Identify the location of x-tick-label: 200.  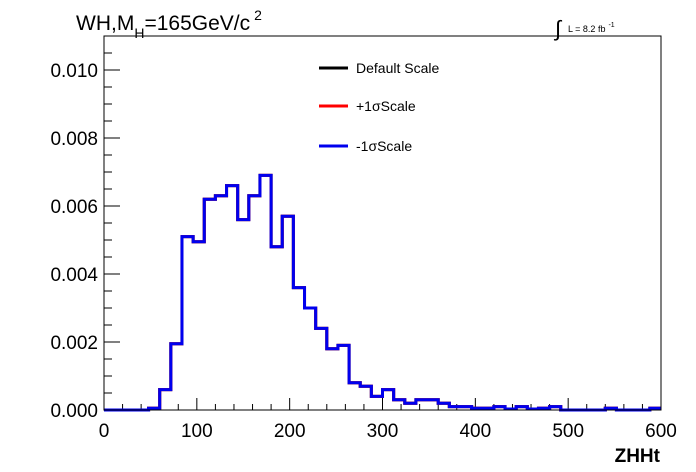
(290, 431).